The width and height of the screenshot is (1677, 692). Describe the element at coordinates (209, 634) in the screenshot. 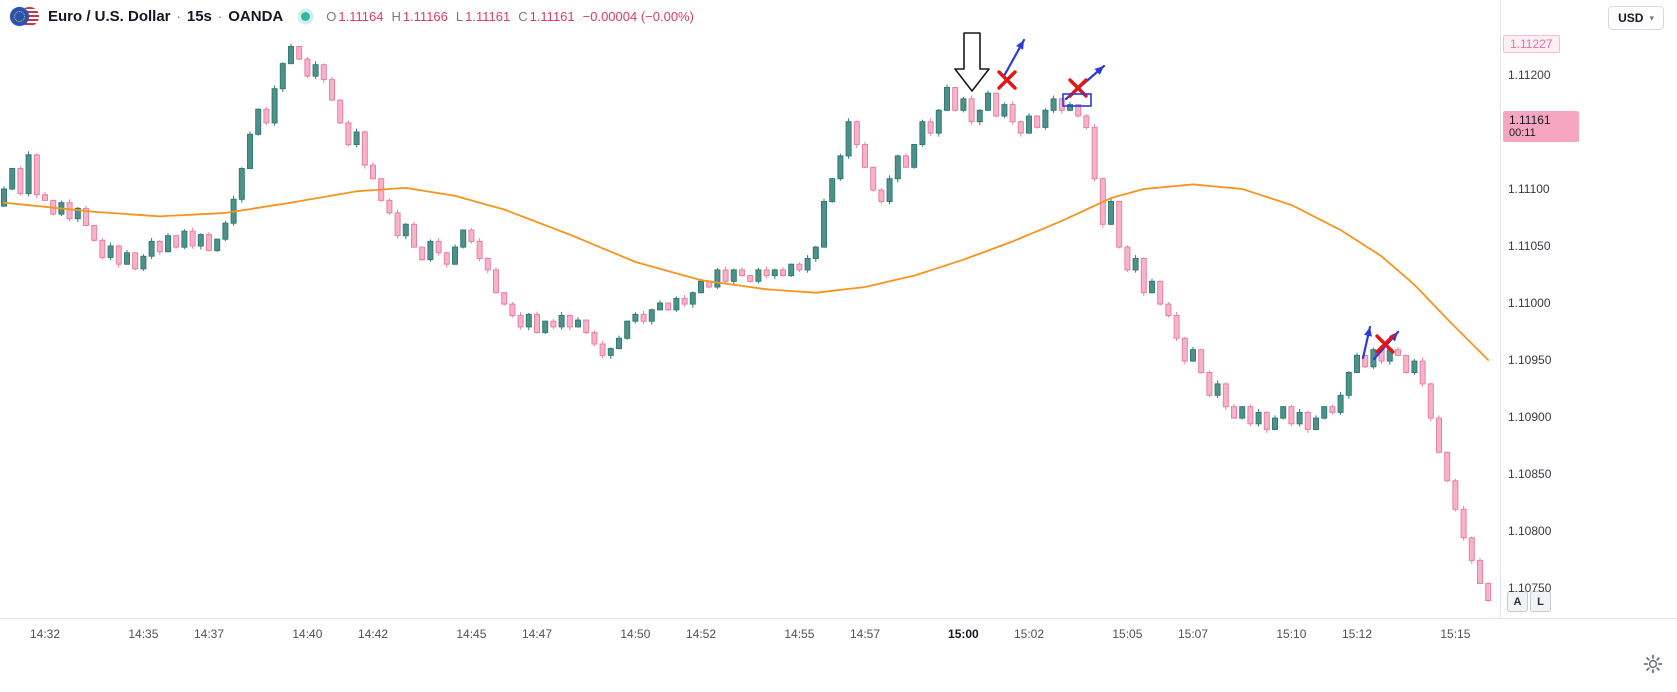

I see `time-axis-label: 14:37` at that location.